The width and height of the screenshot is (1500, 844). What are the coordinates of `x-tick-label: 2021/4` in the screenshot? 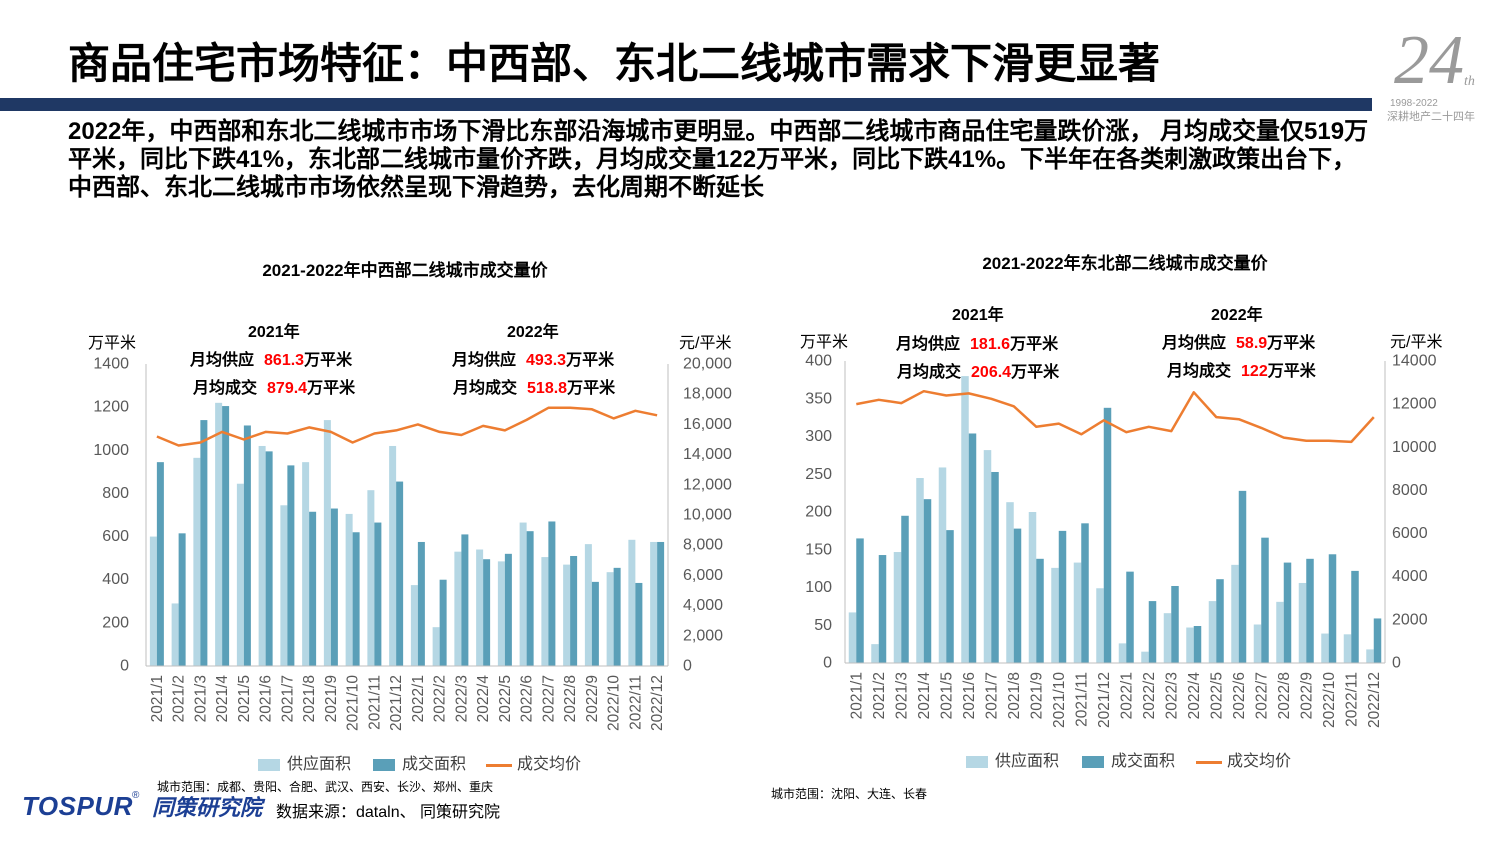 It's located at (924, 696).